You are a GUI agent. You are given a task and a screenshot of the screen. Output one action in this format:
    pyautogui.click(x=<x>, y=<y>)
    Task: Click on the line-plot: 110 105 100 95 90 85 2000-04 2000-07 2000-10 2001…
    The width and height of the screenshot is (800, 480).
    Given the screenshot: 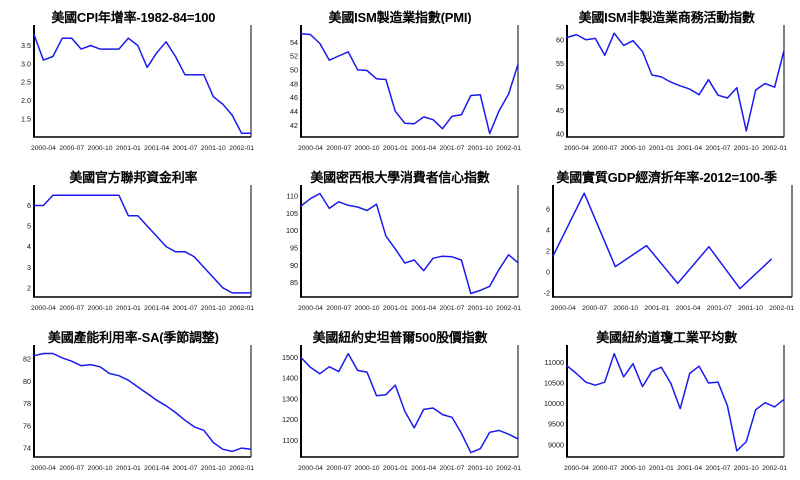 What is the action you would take?
    pyautogui.click(x=403, y=248)
    